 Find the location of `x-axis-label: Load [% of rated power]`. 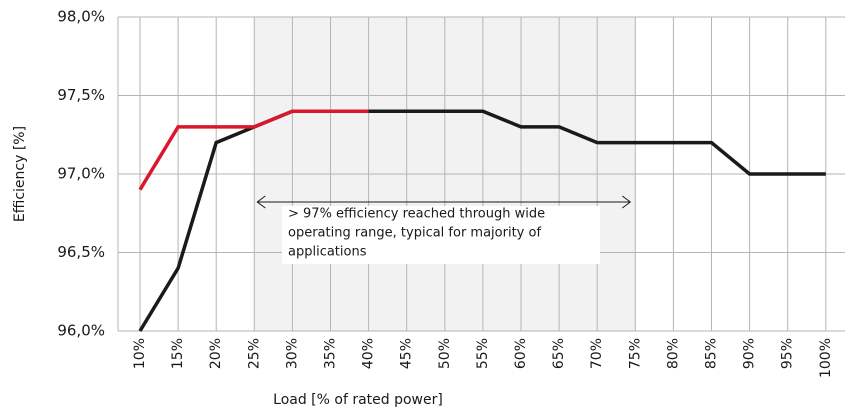

x-axis-label: Load [% of rated power] is located at coordinates (358, 400).